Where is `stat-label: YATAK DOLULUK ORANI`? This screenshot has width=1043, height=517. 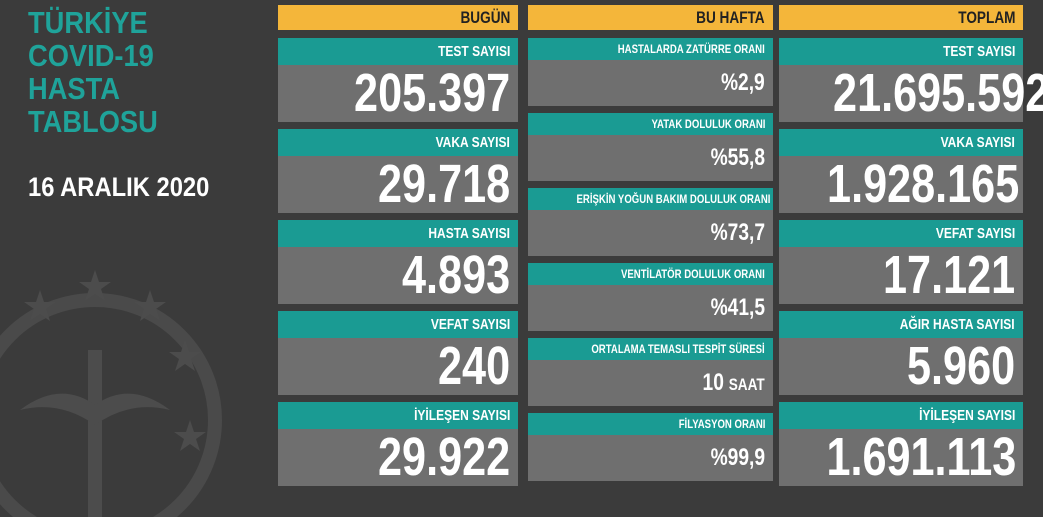 stat-label: YATAK DOLULUK ORANI is located at coordinates (650, 124).